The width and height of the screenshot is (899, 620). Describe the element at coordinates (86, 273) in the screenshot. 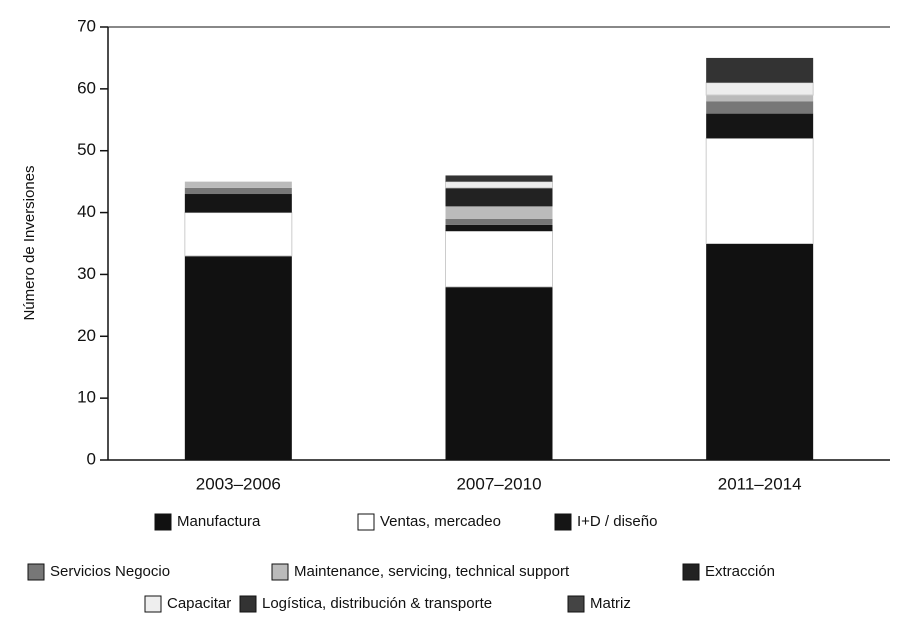

I see `y-tick-label: 30` at that location.